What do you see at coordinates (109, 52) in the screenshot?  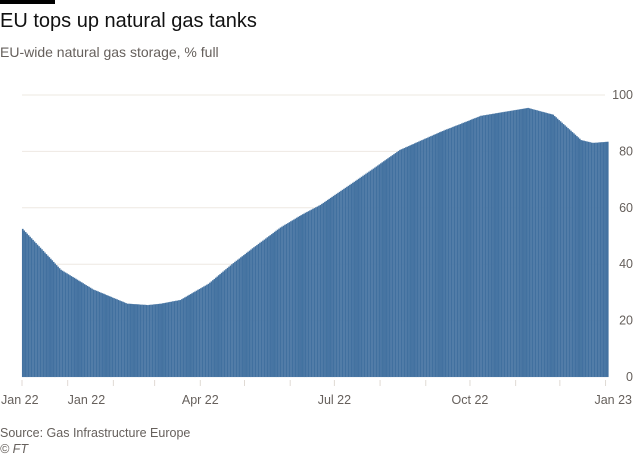 I see `chart-subtitle: EU-wide natural gas storage, % full` at bounding box center [109, 52].